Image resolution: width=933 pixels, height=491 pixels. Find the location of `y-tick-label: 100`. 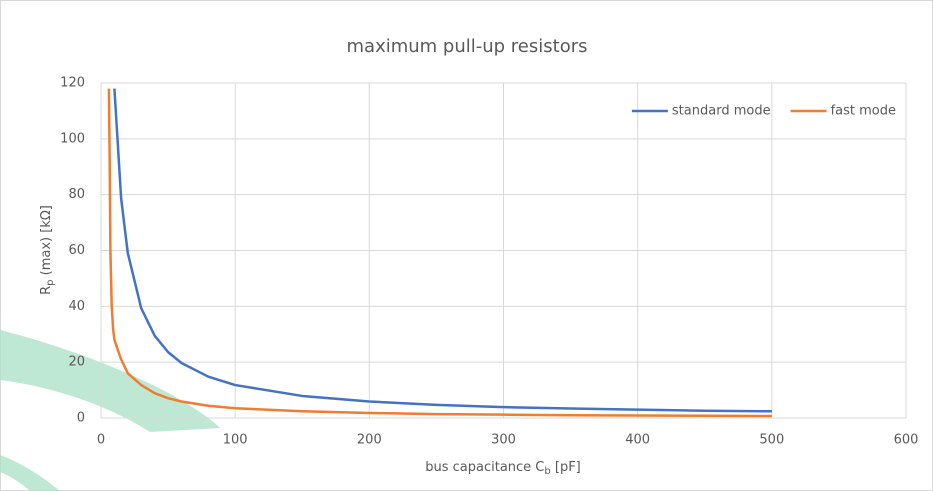

y-tick-label: 100 is located at coordinates (72, 138).